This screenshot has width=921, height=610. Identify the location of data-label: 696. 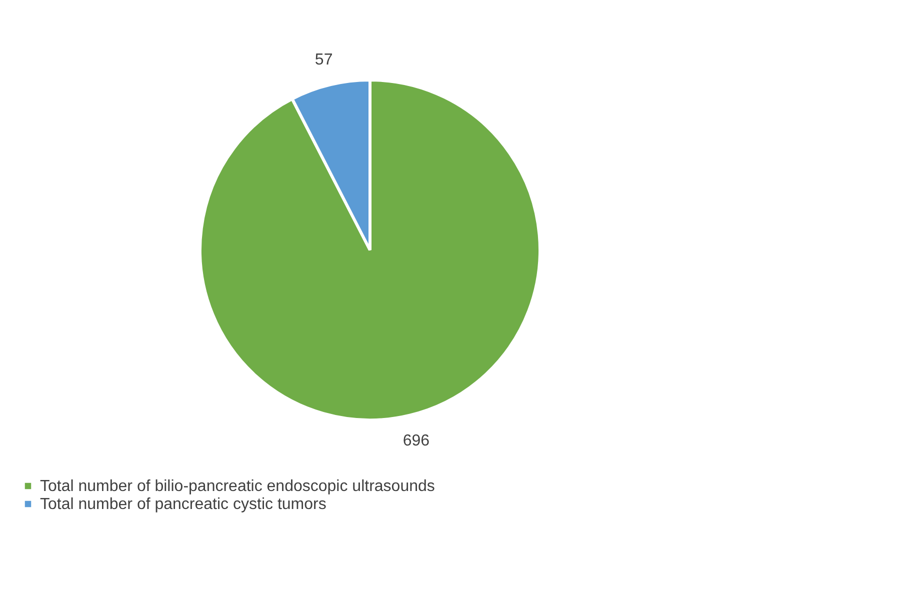
(416, 441).